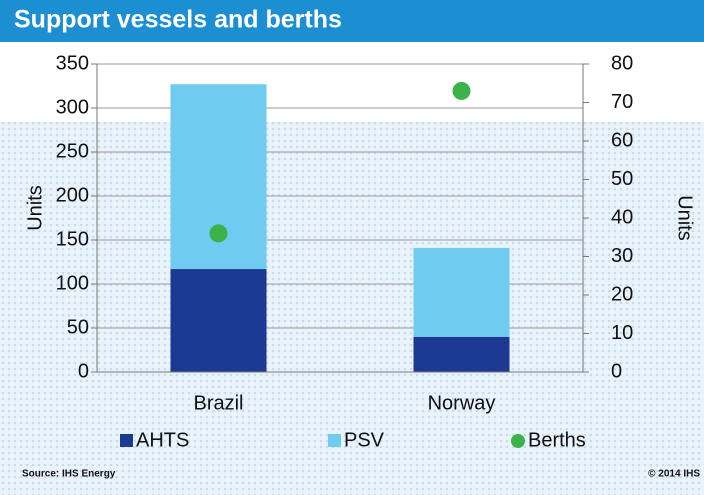  I want to click on copyright: © 2014 IHS, so click(674, 474).